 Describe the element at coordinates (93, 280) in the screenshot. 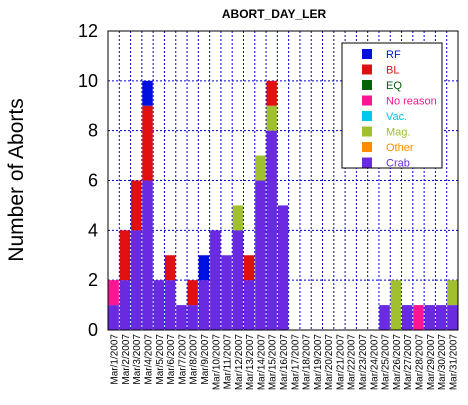

I see `y-tick-label: 2` at that location.